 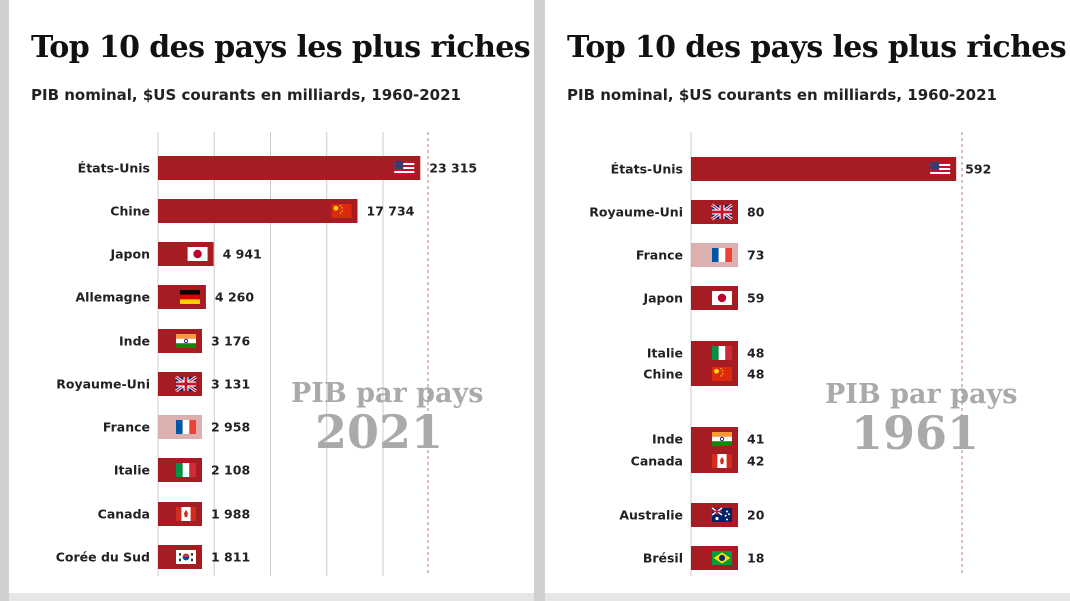 What do you see at coordinates (697, 461) in the screenshot?
I see `bar-row: Canada 42` at bounding box center [697, 461].